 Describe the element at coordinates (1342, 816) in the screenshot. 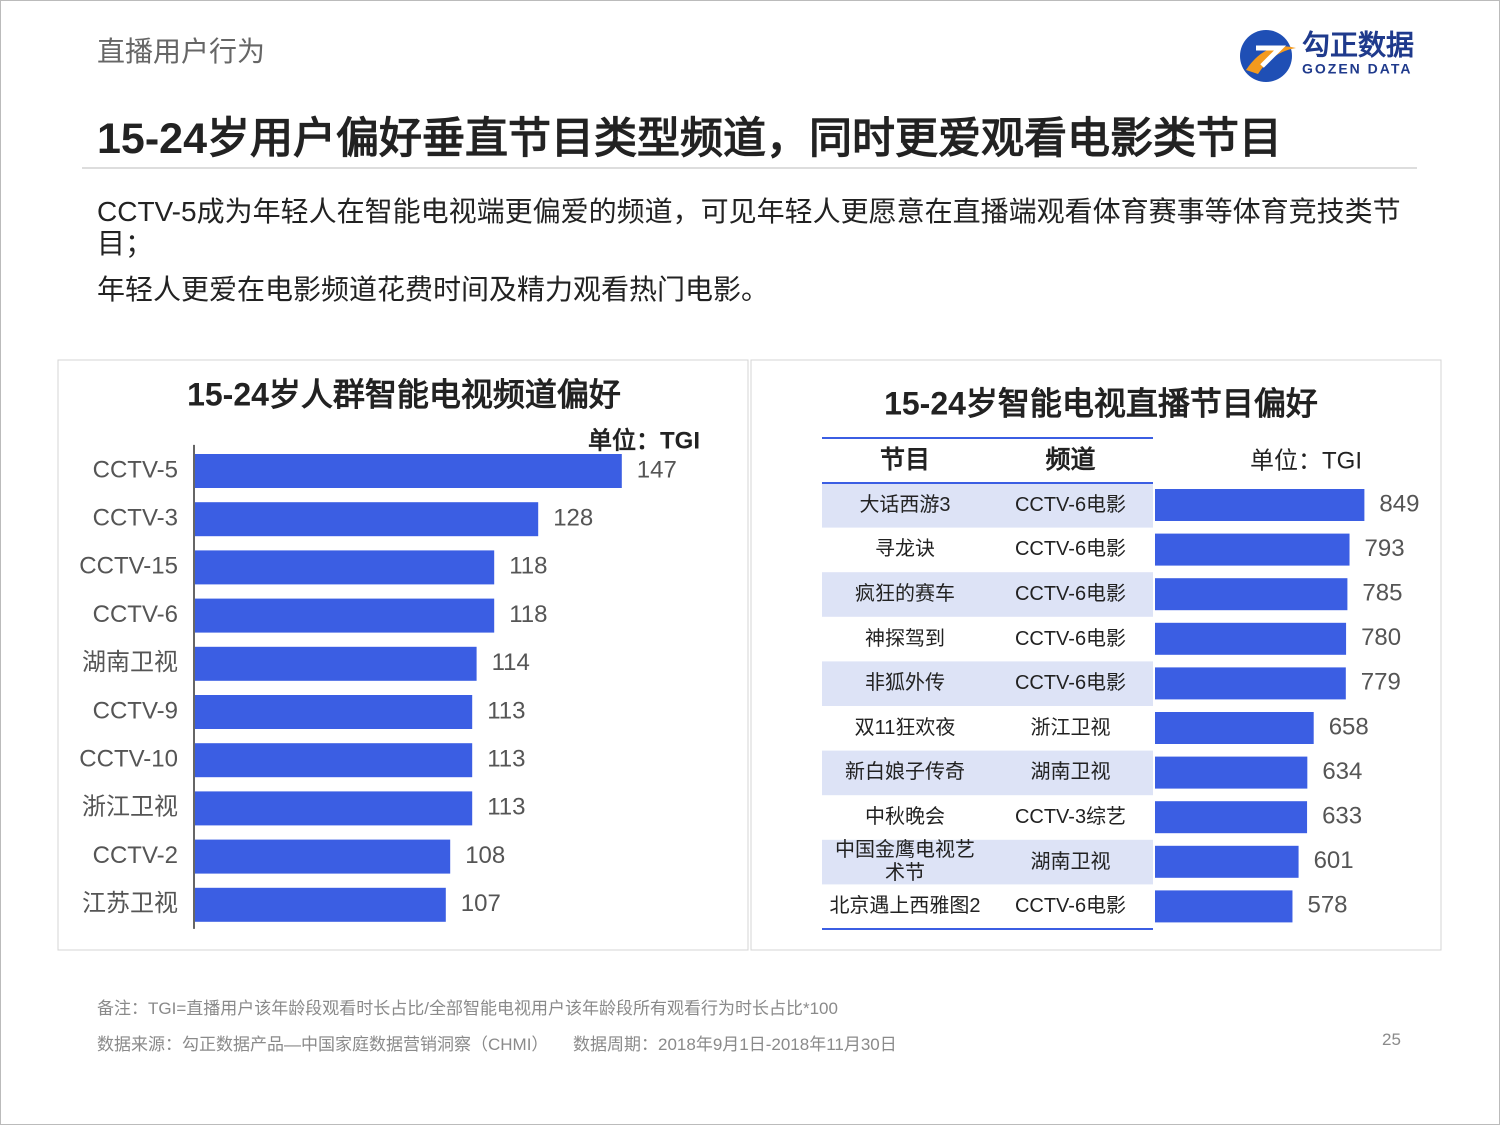

I see `value-label: 633` at that location.